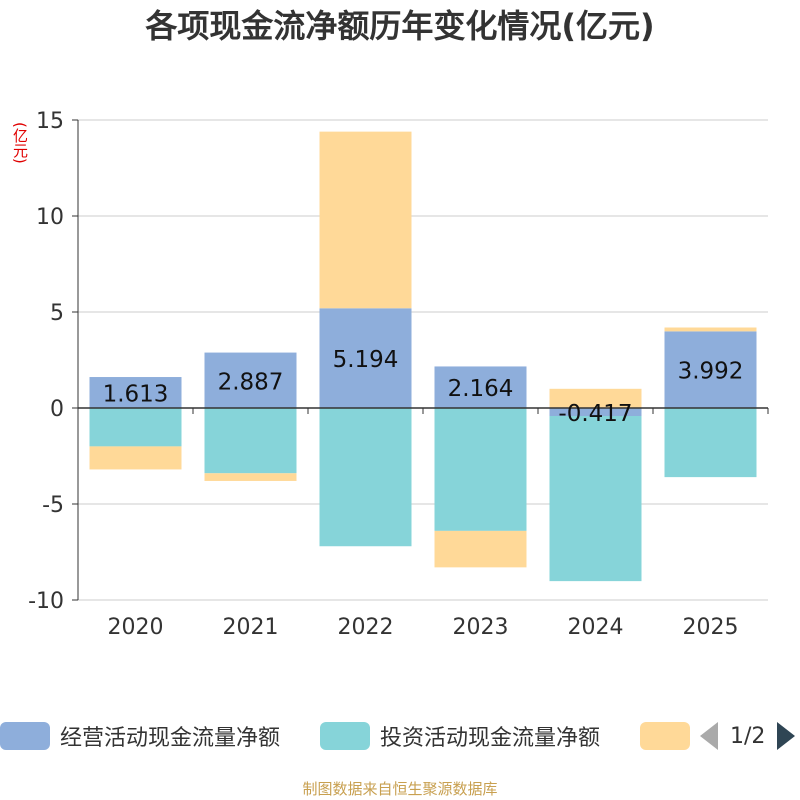 The image size is (800, 800). I want to click on data-label-operating-2024: -0.417, so click(595, 414).